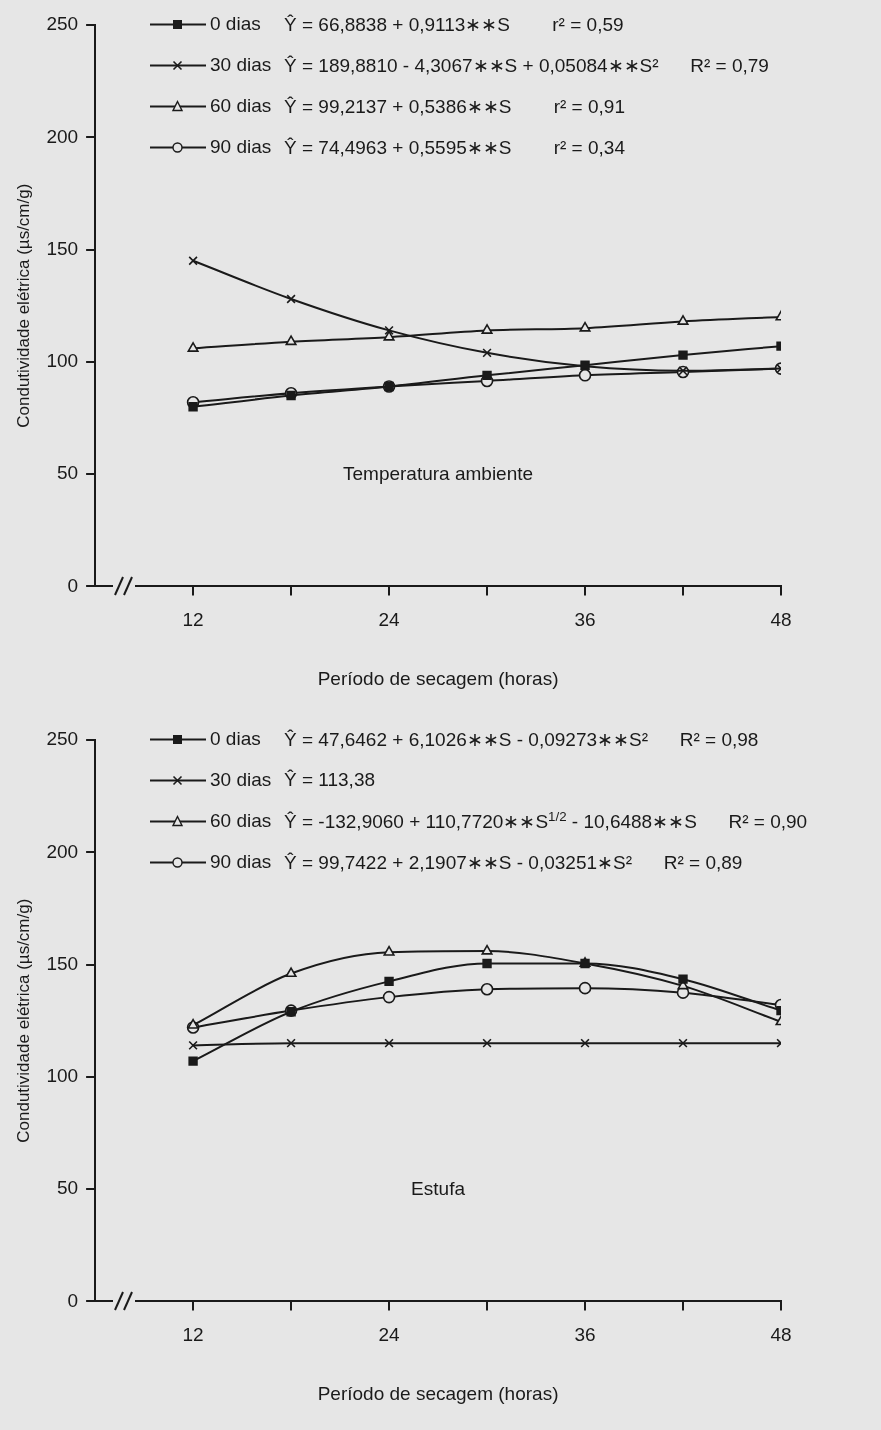  What do you see at coordinates (526, 65) in the screenshot?
I see `annotation: Ŷ = 189,8810 - 4,3067∗∗S + 0,05084∗∗S² R² = 0,79` at bounding box center [526, 65].